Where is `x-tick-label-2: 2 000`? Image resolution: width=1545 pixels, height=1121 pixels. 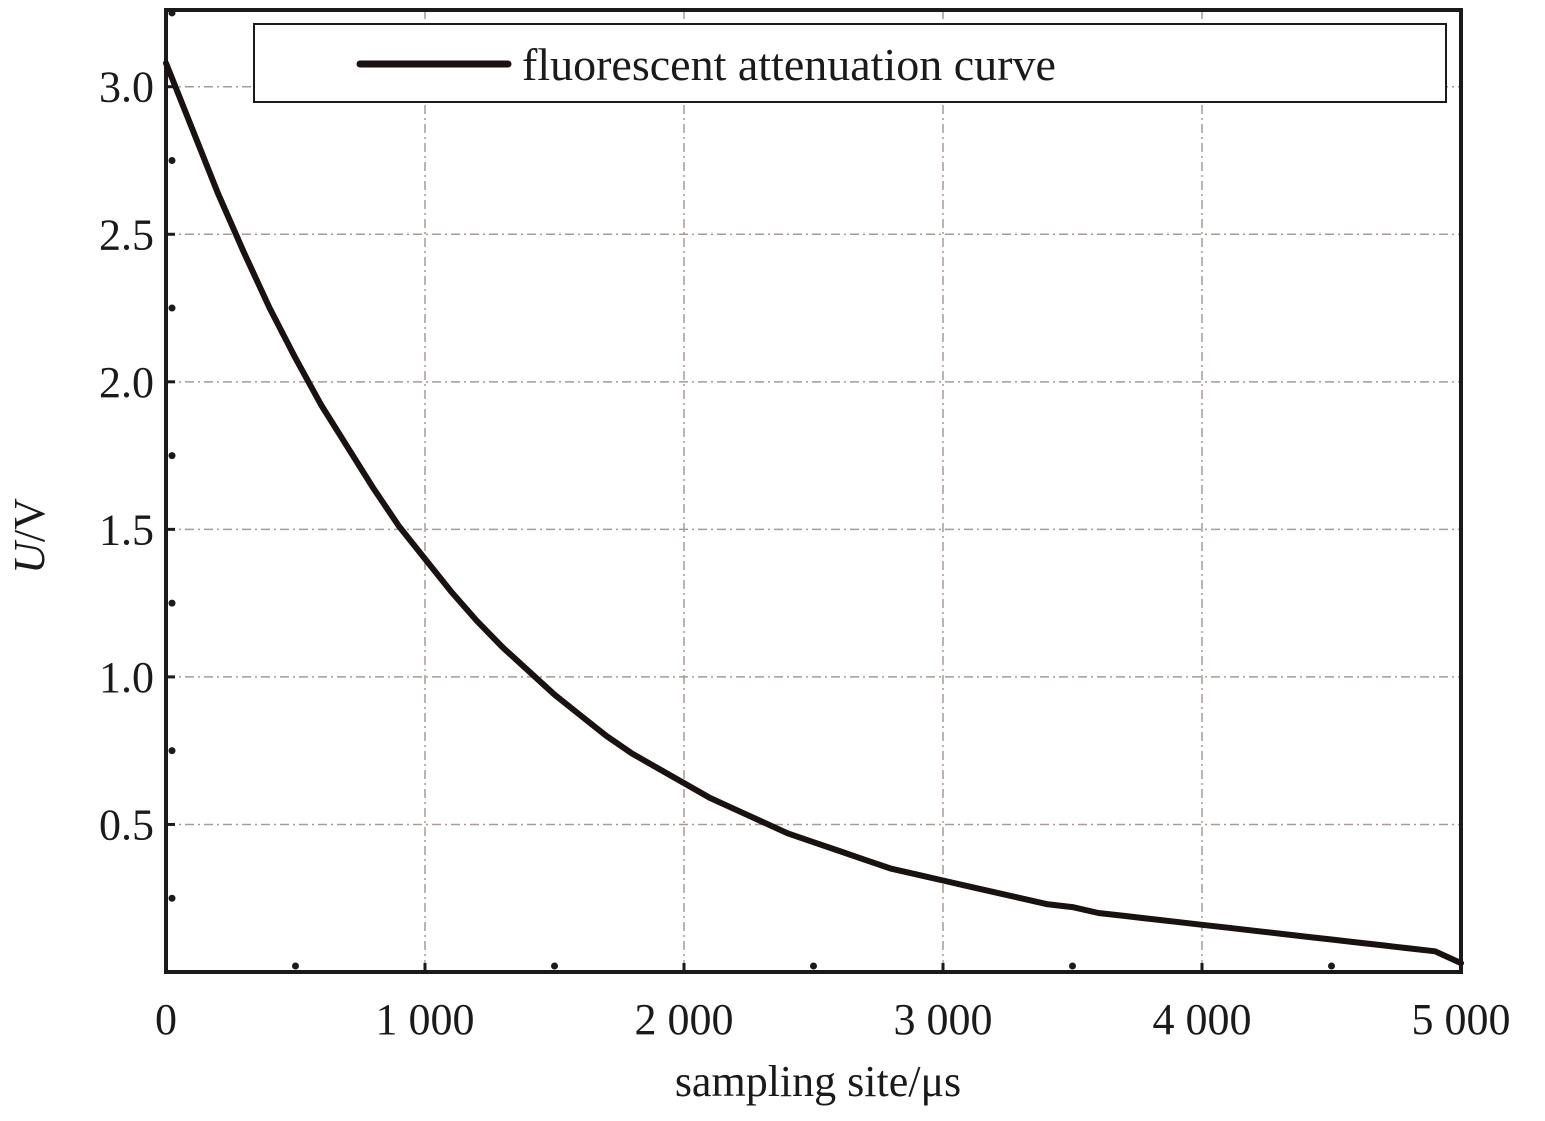 x-tick-label-2: 2 000 is located at coordinates (684, 1019).